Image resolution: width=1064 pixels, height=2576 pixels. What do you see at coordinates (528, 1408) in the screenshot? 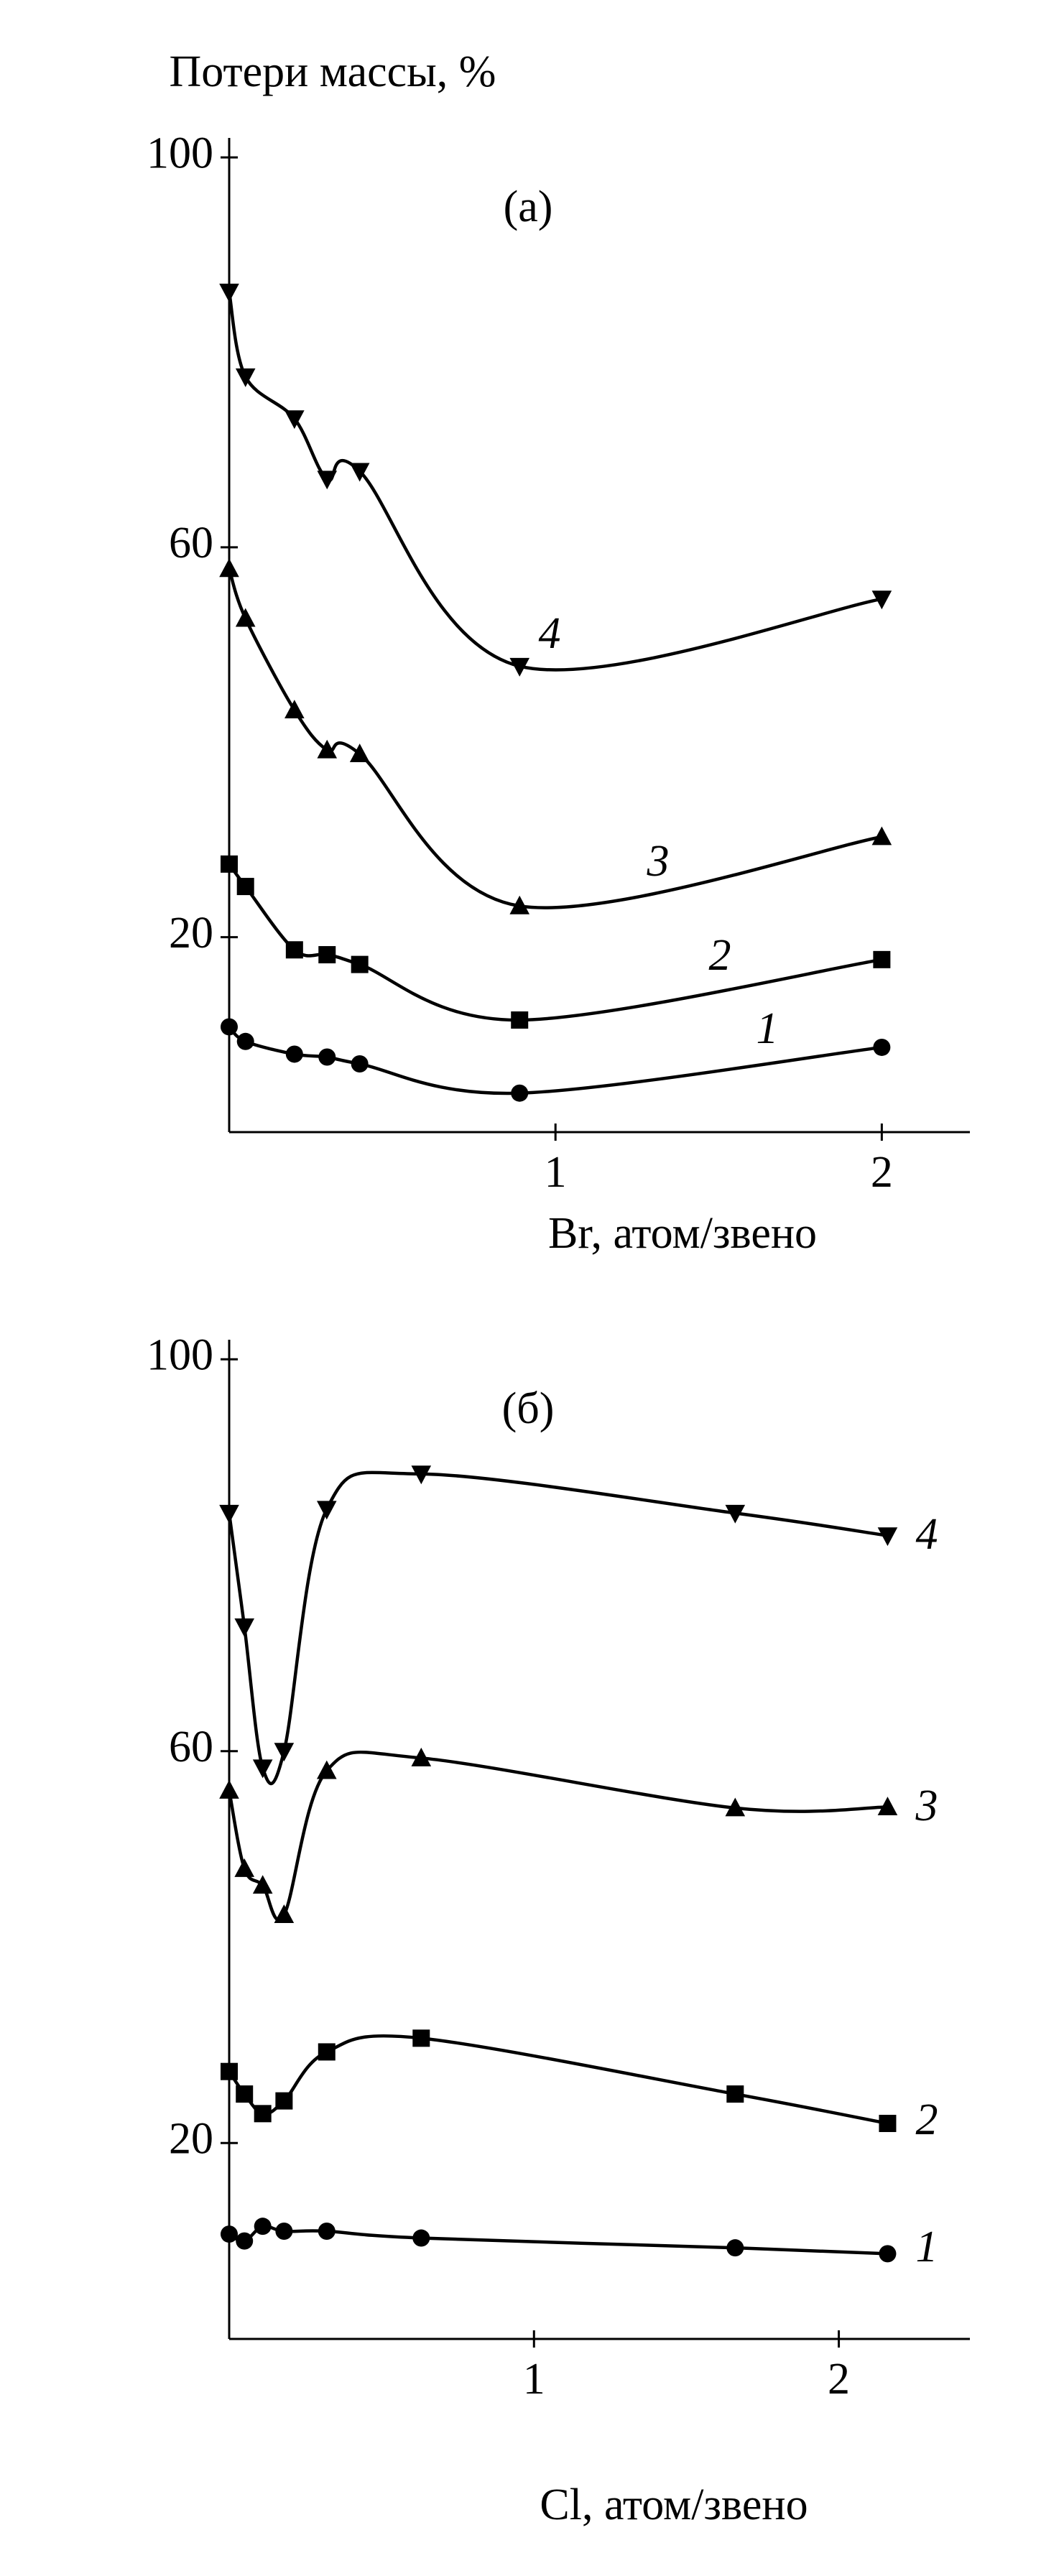
I see `chart-title: (б)` at bounding box center [528, 1408].